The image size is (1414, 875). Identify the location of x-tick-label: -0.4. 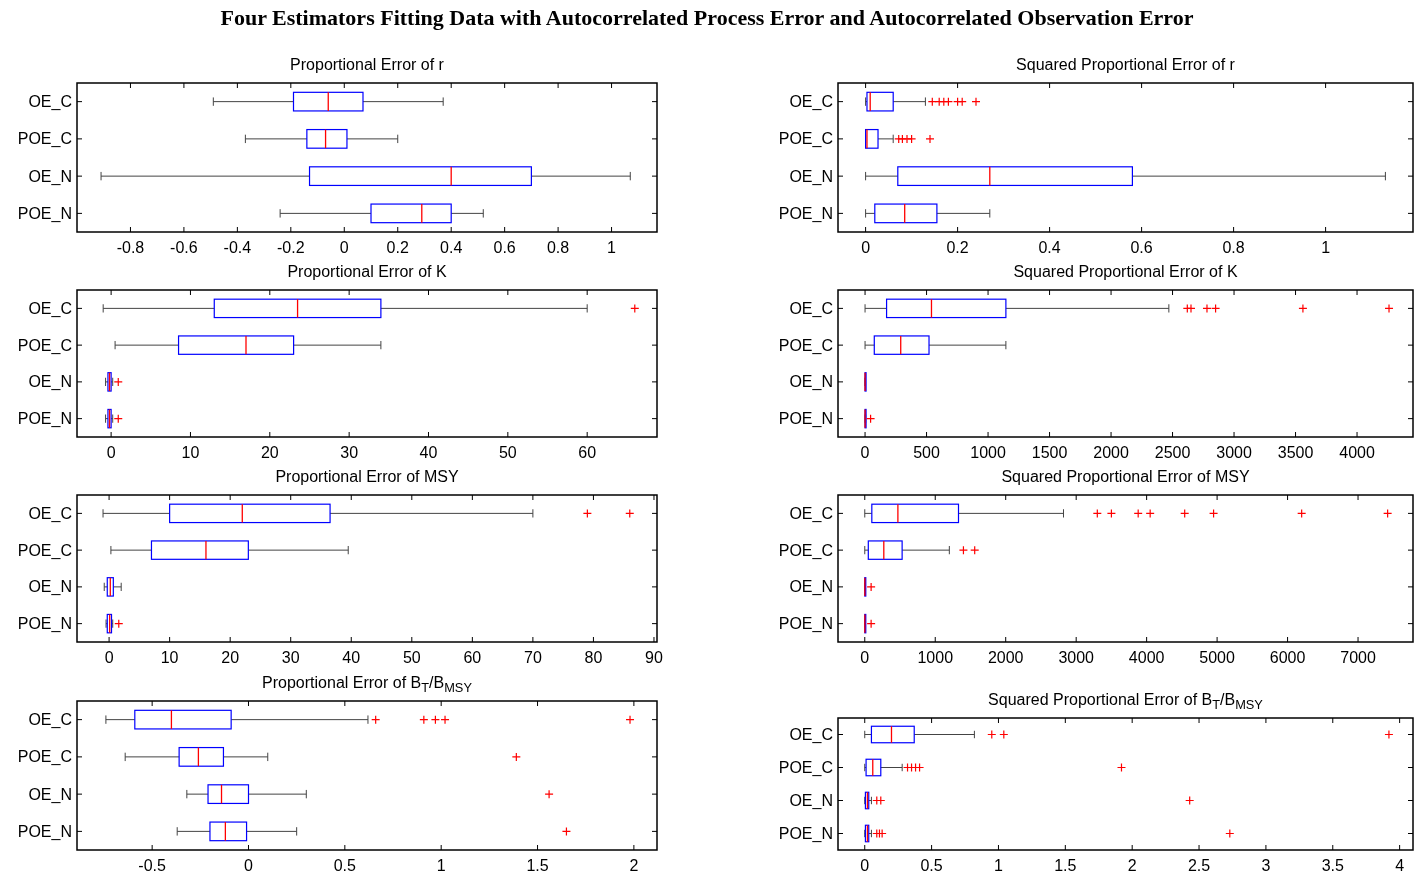
(237, 247).